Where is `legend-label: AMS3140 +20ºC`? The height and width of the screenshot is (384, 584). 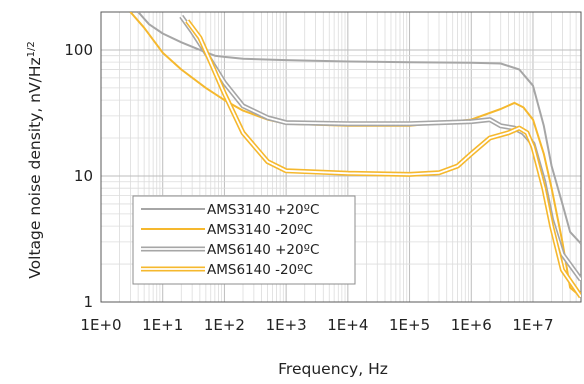 legend-label: AMS3140 +20ºC is located at coordinates (263, 210).